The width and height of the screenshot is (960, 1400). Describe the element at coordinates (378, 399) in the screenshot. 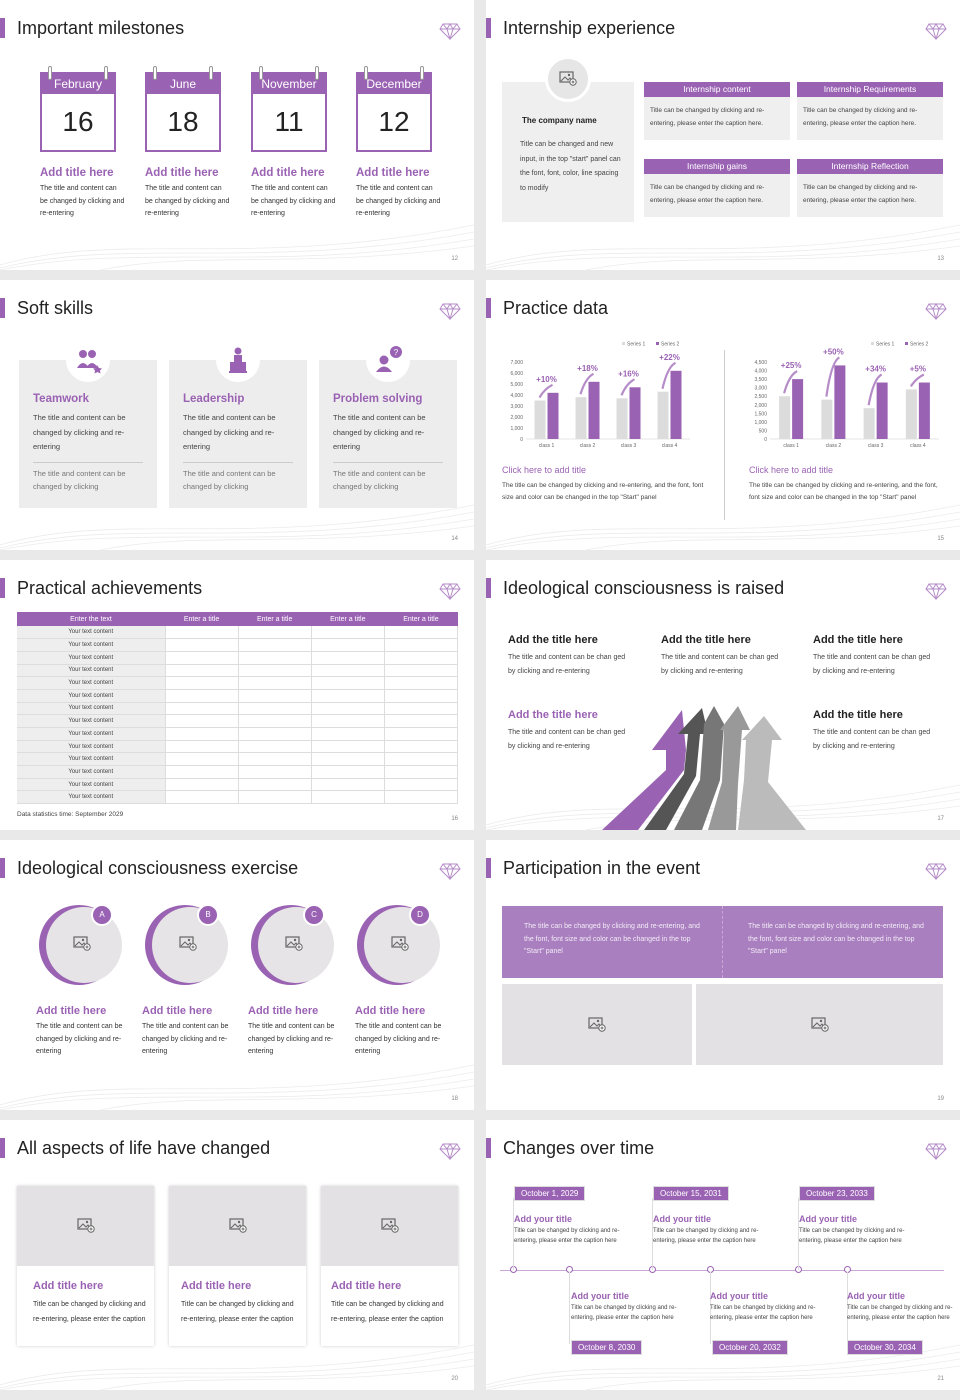

I see `skill-title: Problem solving` at that location.